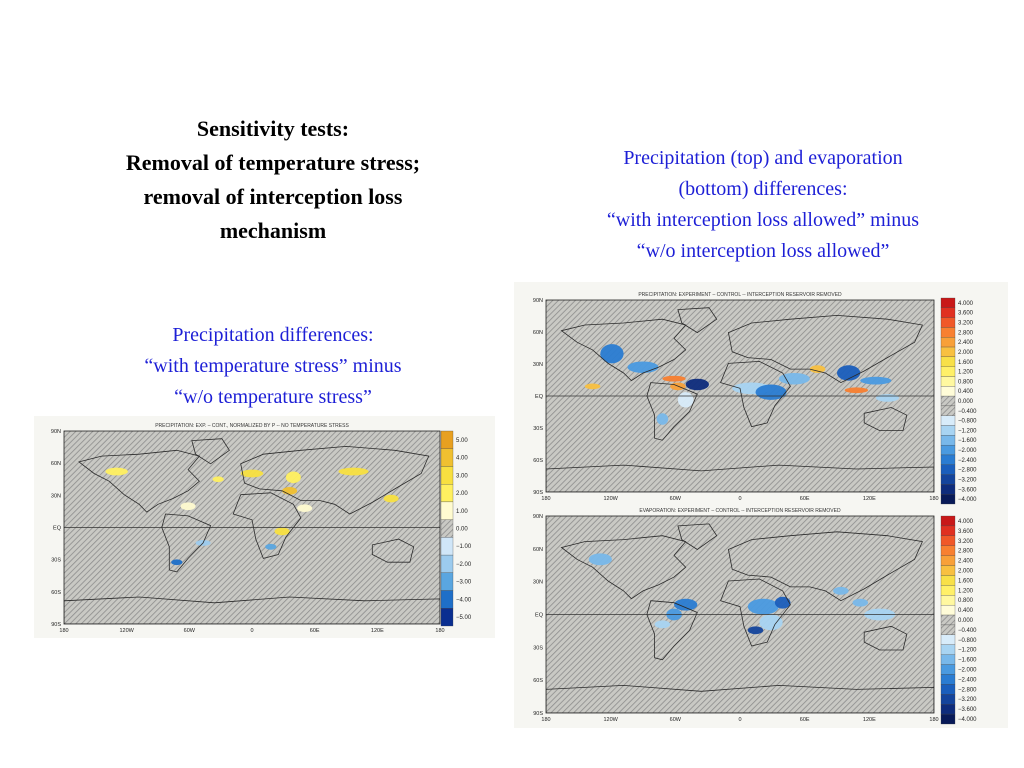  I want to click on legend-label: −0.800, so click(967, 422).